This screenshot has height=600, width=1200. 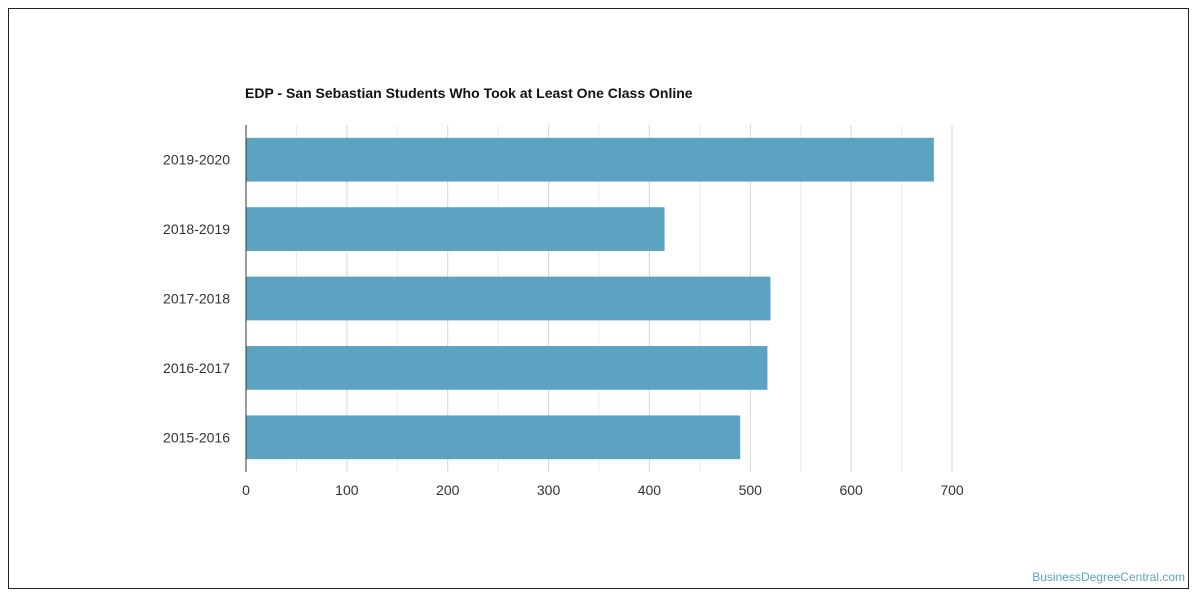 I want to click on x-tick-label: 500, so click(x=751, y=490).